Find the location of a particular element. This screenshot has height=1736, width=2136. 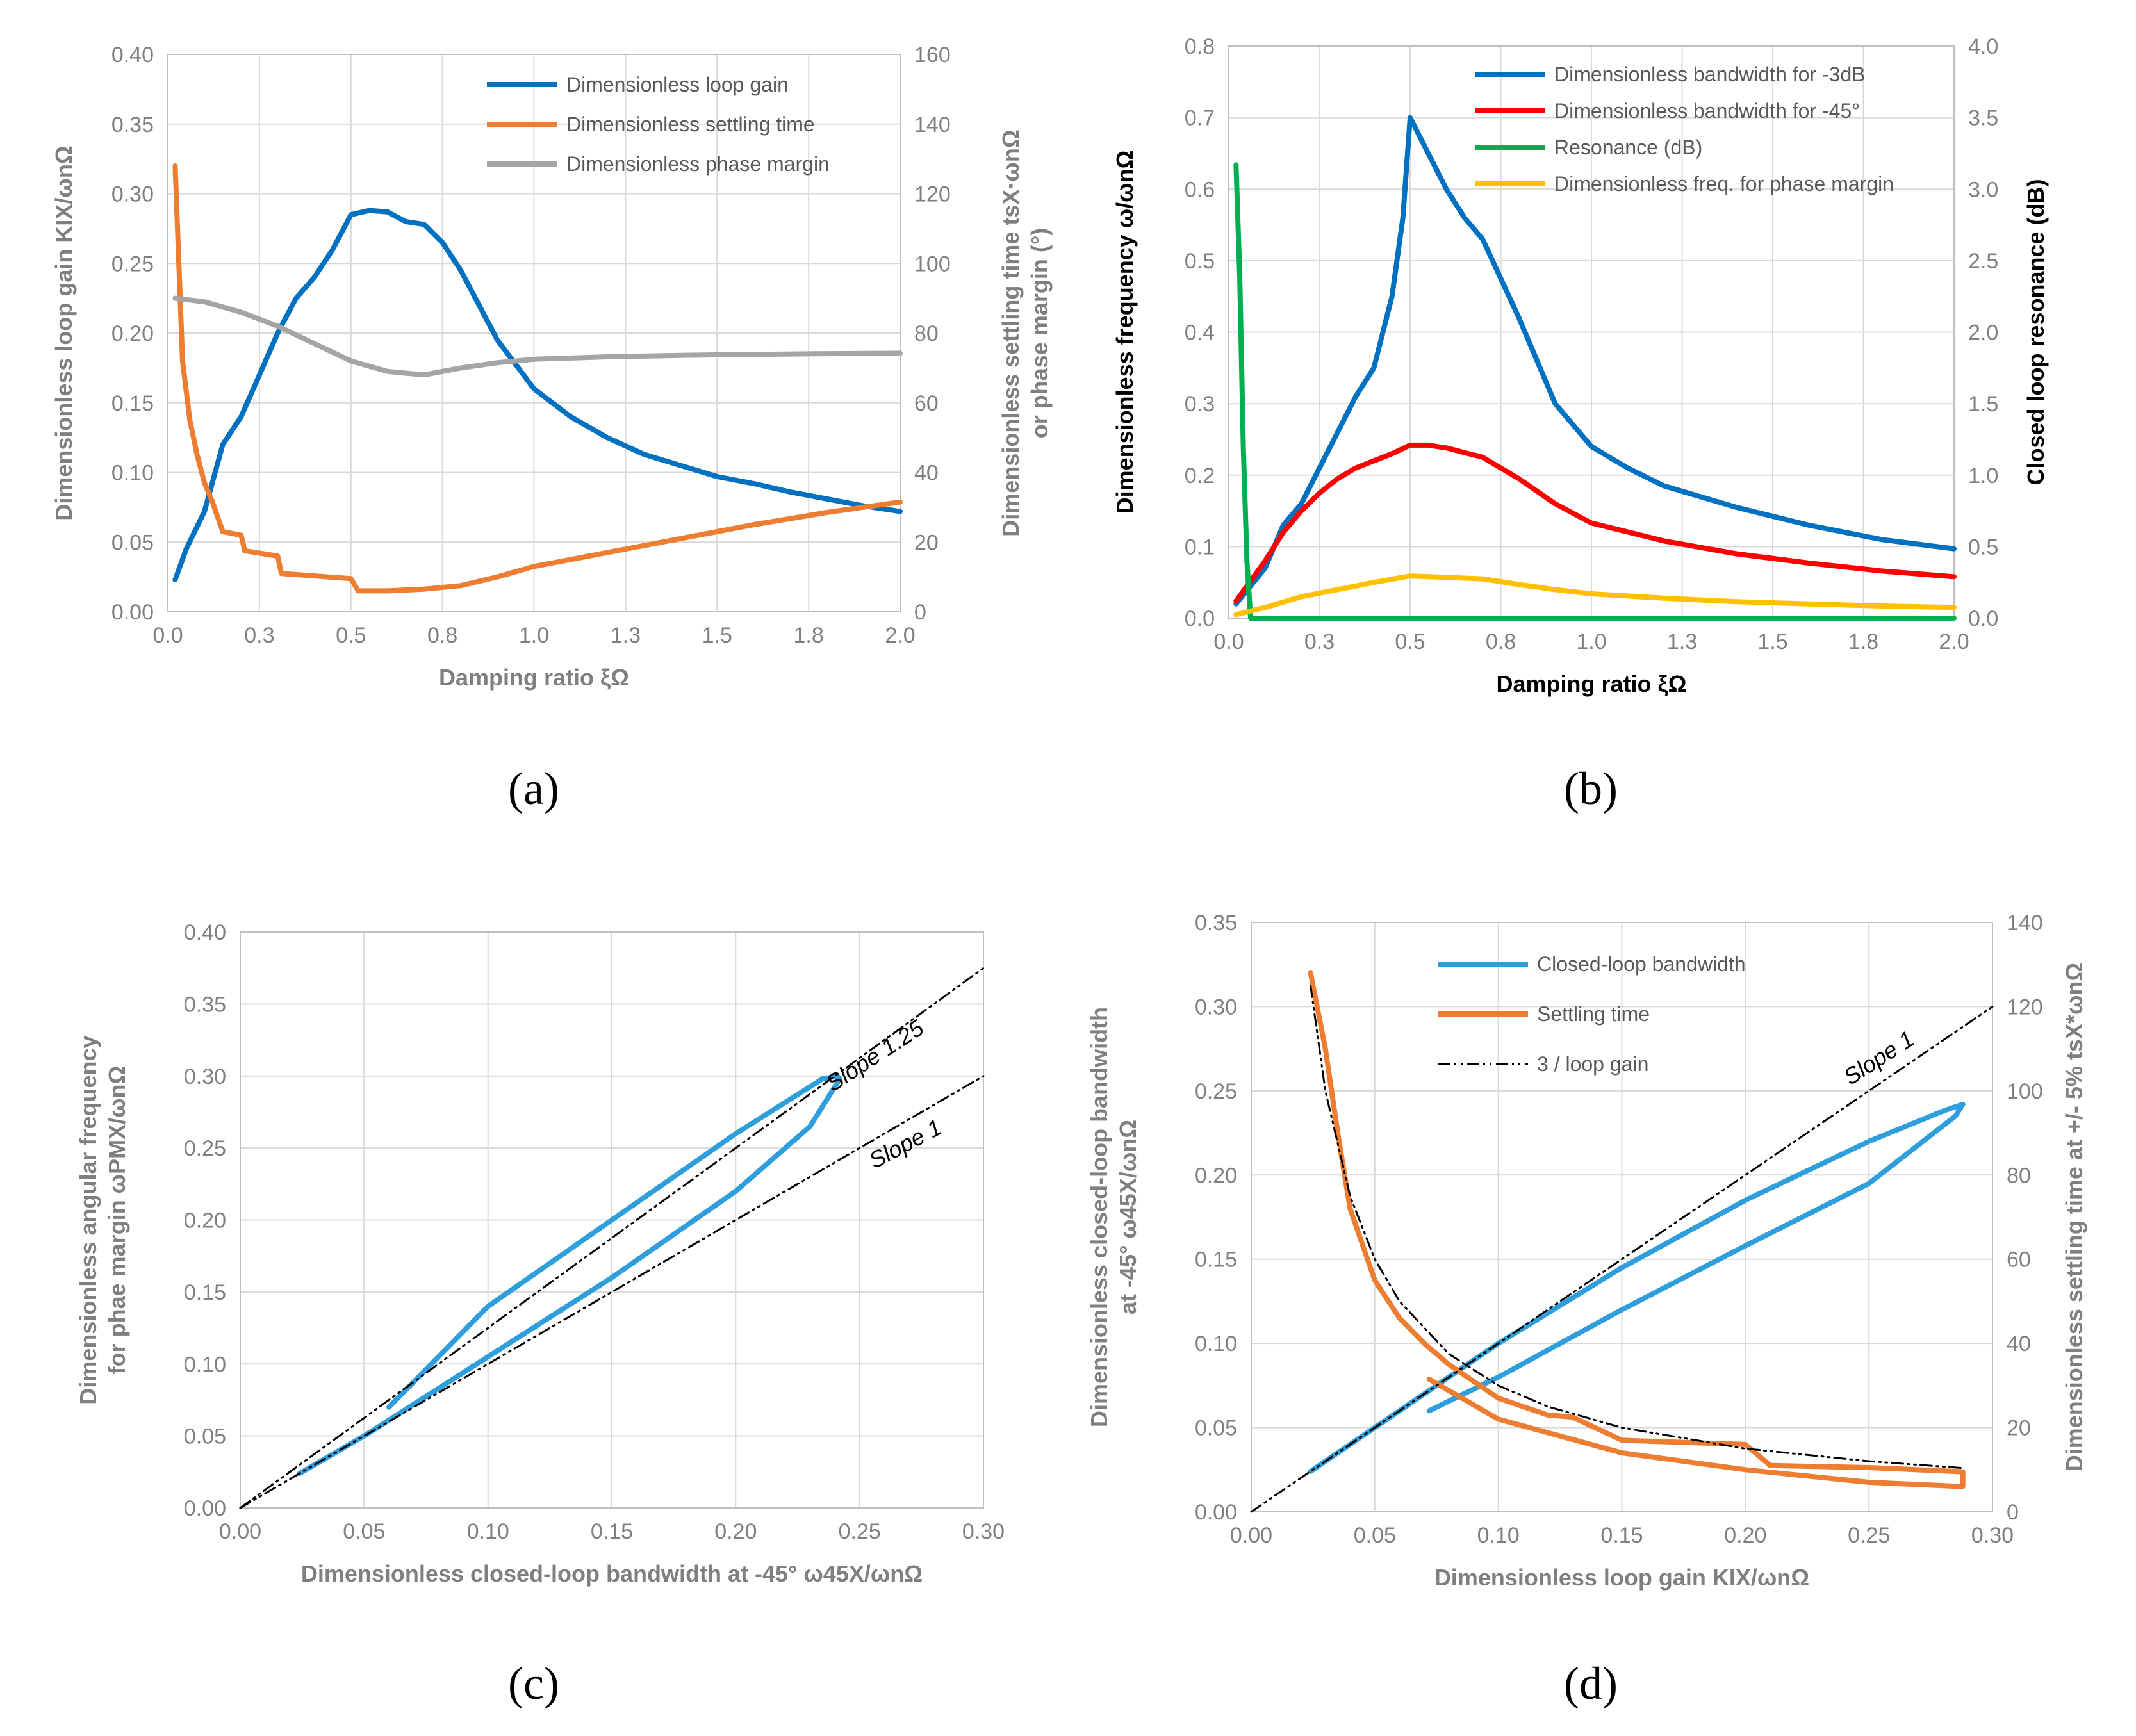

y-tick-label: 0.3 is located at coordinates (1200, 404).